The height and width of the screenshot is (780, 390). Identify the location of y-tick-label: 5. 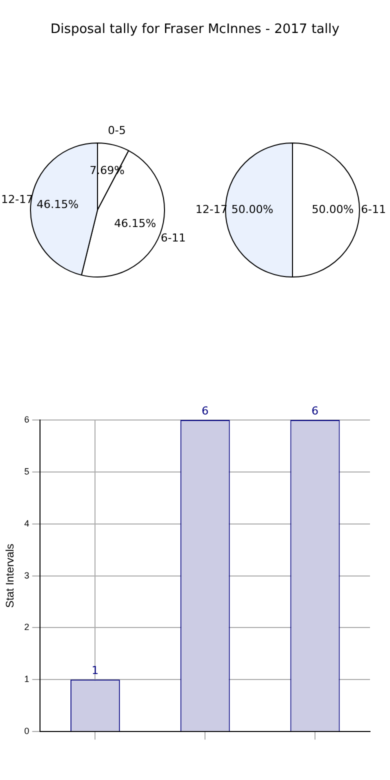
(27, 471).